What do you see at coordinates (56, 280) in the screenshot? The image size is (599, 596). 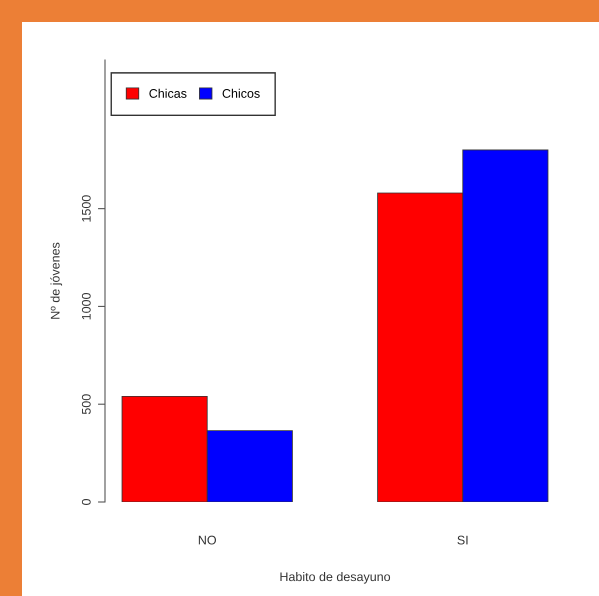 I see `y-axis-title: Nº de jóvenes` at bounding box center [56, 280].